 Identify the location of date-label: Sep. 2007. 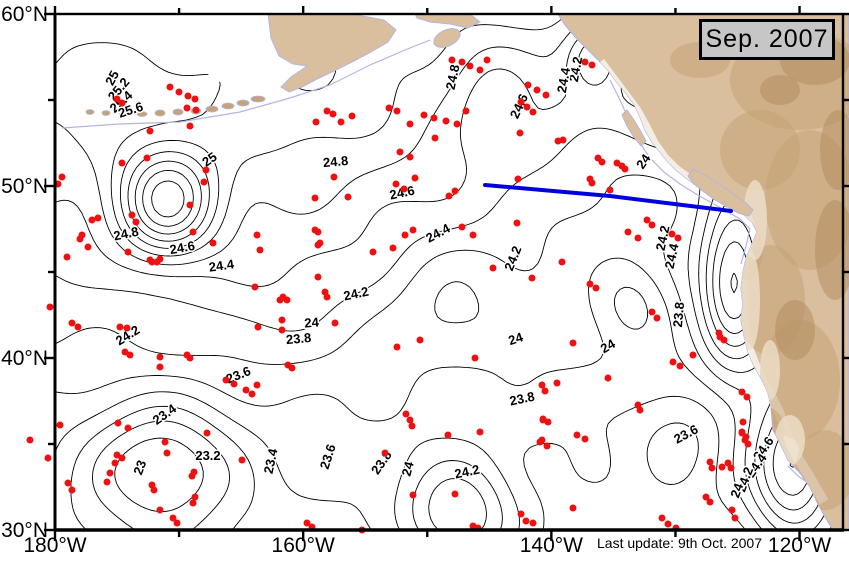
(767, 39).